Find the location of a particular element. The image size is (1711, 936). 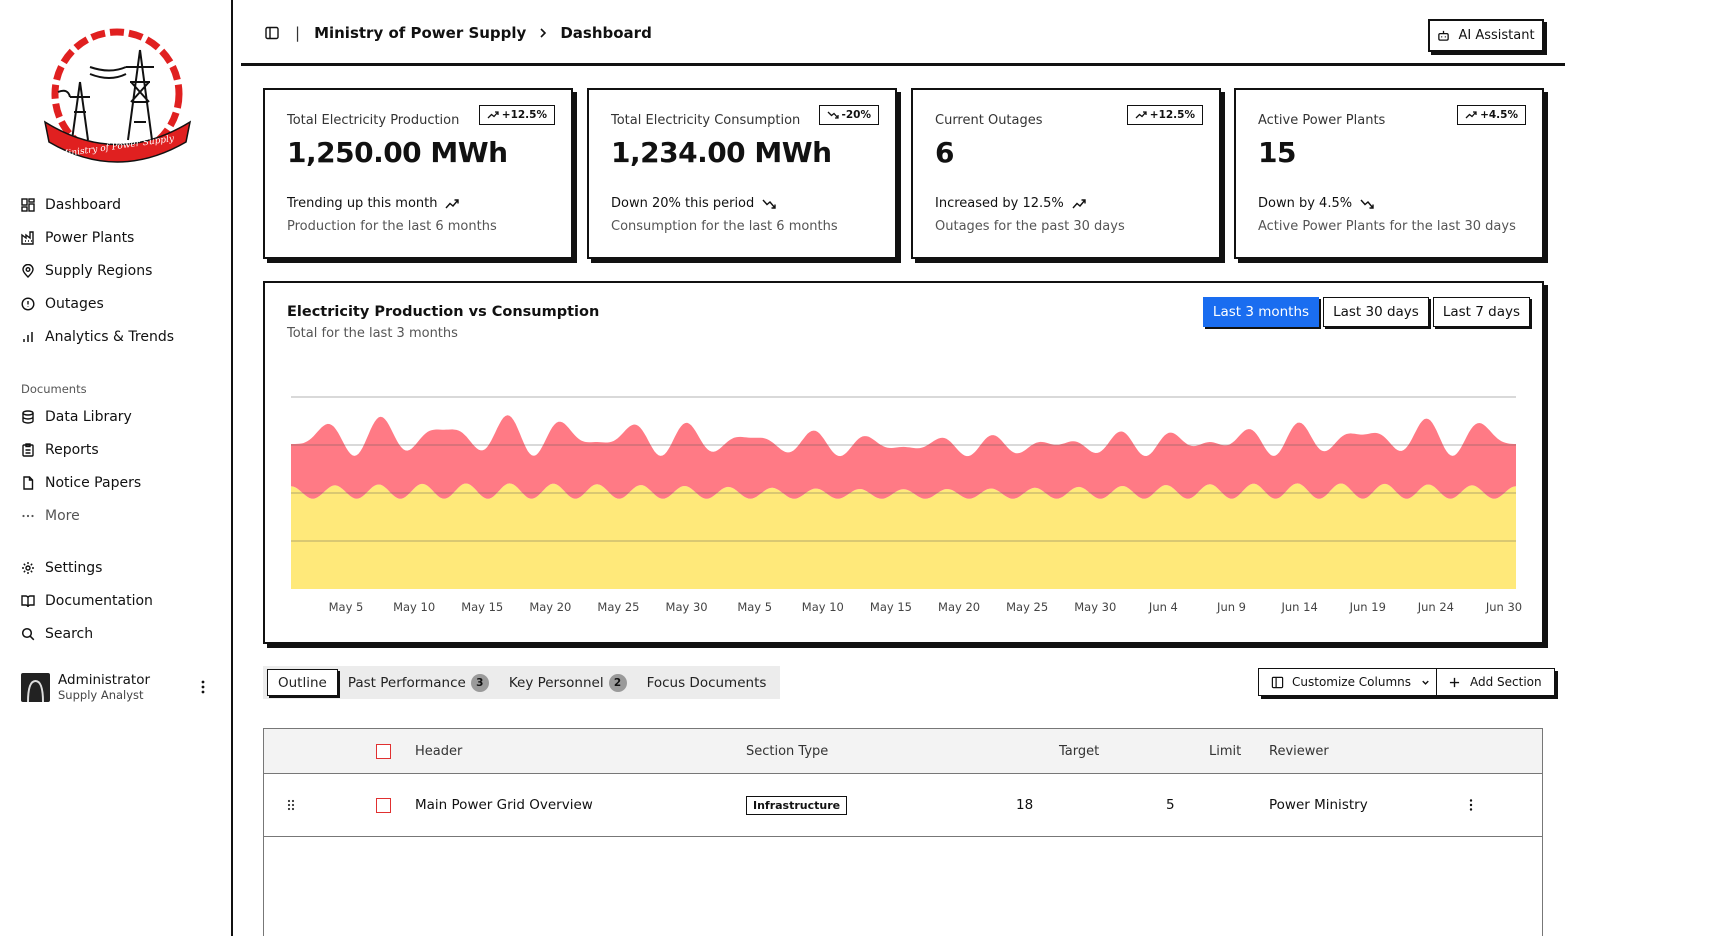

column-header-reviewer: Reviewer is located at coordinates (1299, 751).